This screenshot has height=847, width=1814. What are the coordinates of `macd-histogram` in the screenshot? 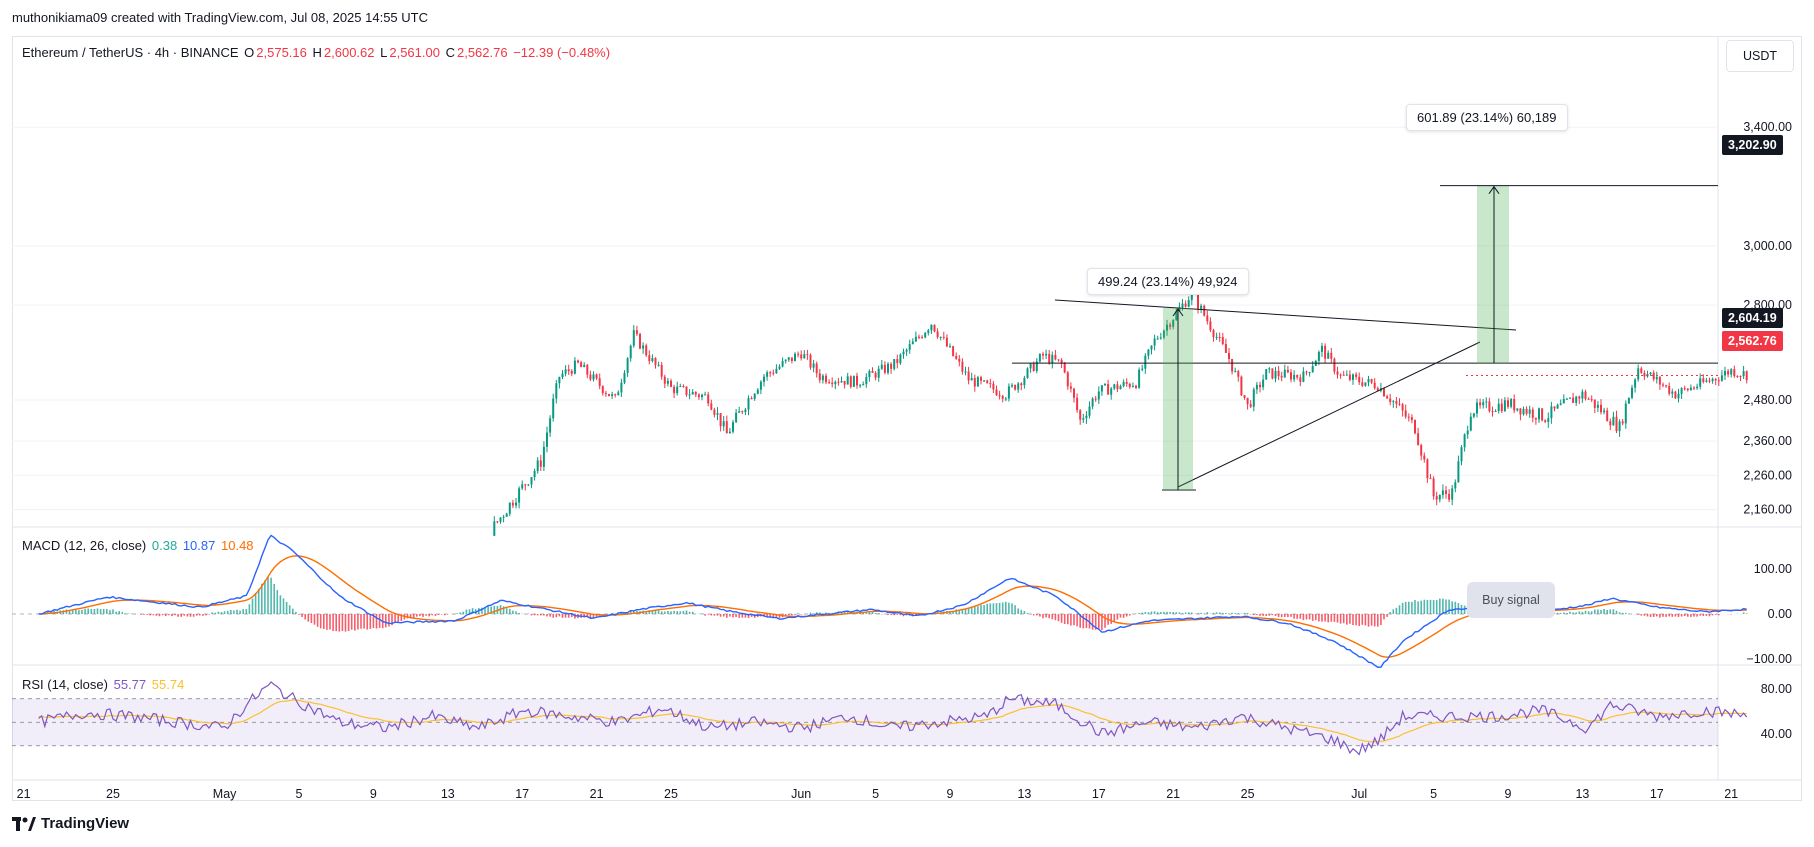 It's located at (892, 604).